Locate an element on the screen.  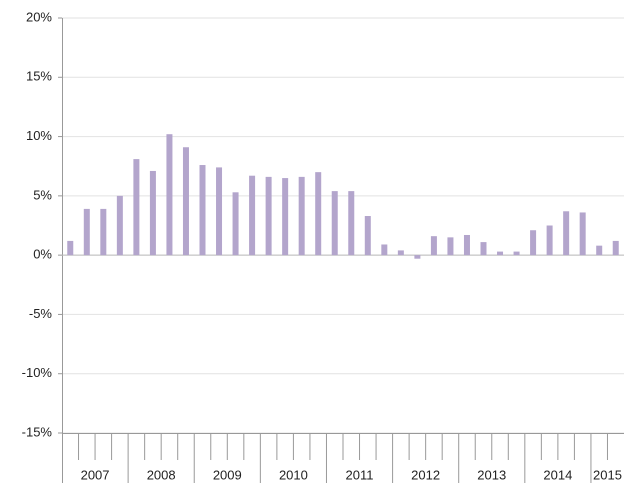
y-tick-label: 10% is located at coordinates (39, 135).